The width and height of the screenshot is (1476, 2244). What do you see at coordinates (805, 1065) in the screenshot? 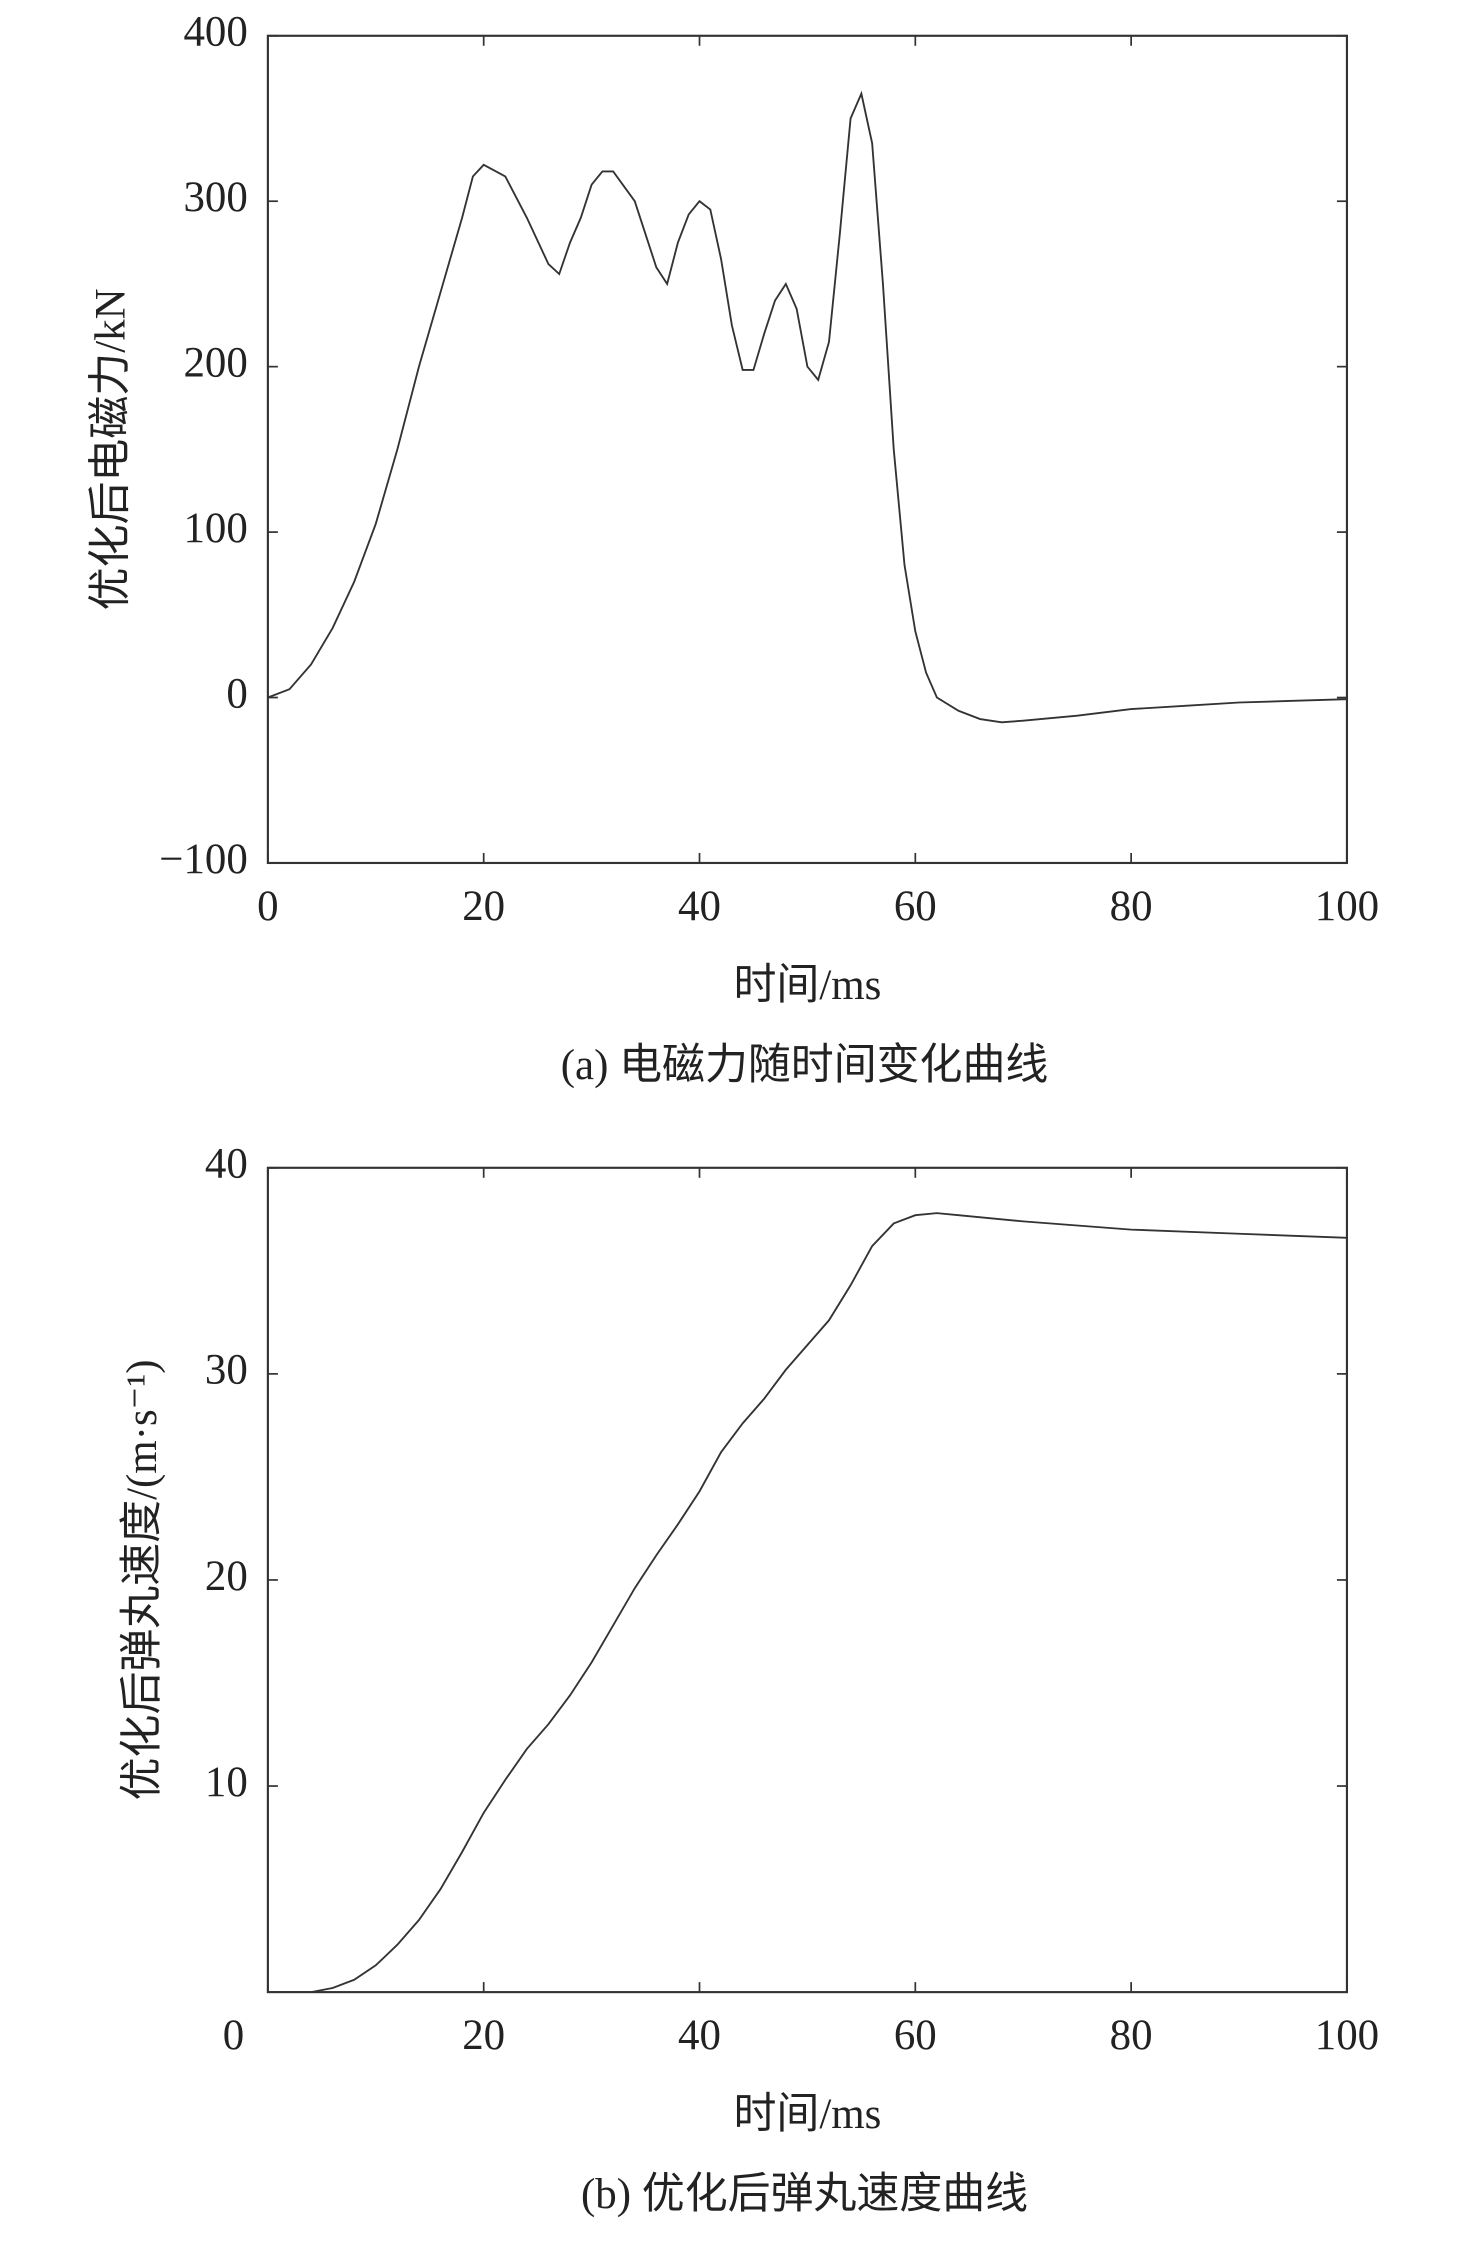
I see `caption: (a) 电磁力随时间变化曲线` at bounding box center [805, 1065].